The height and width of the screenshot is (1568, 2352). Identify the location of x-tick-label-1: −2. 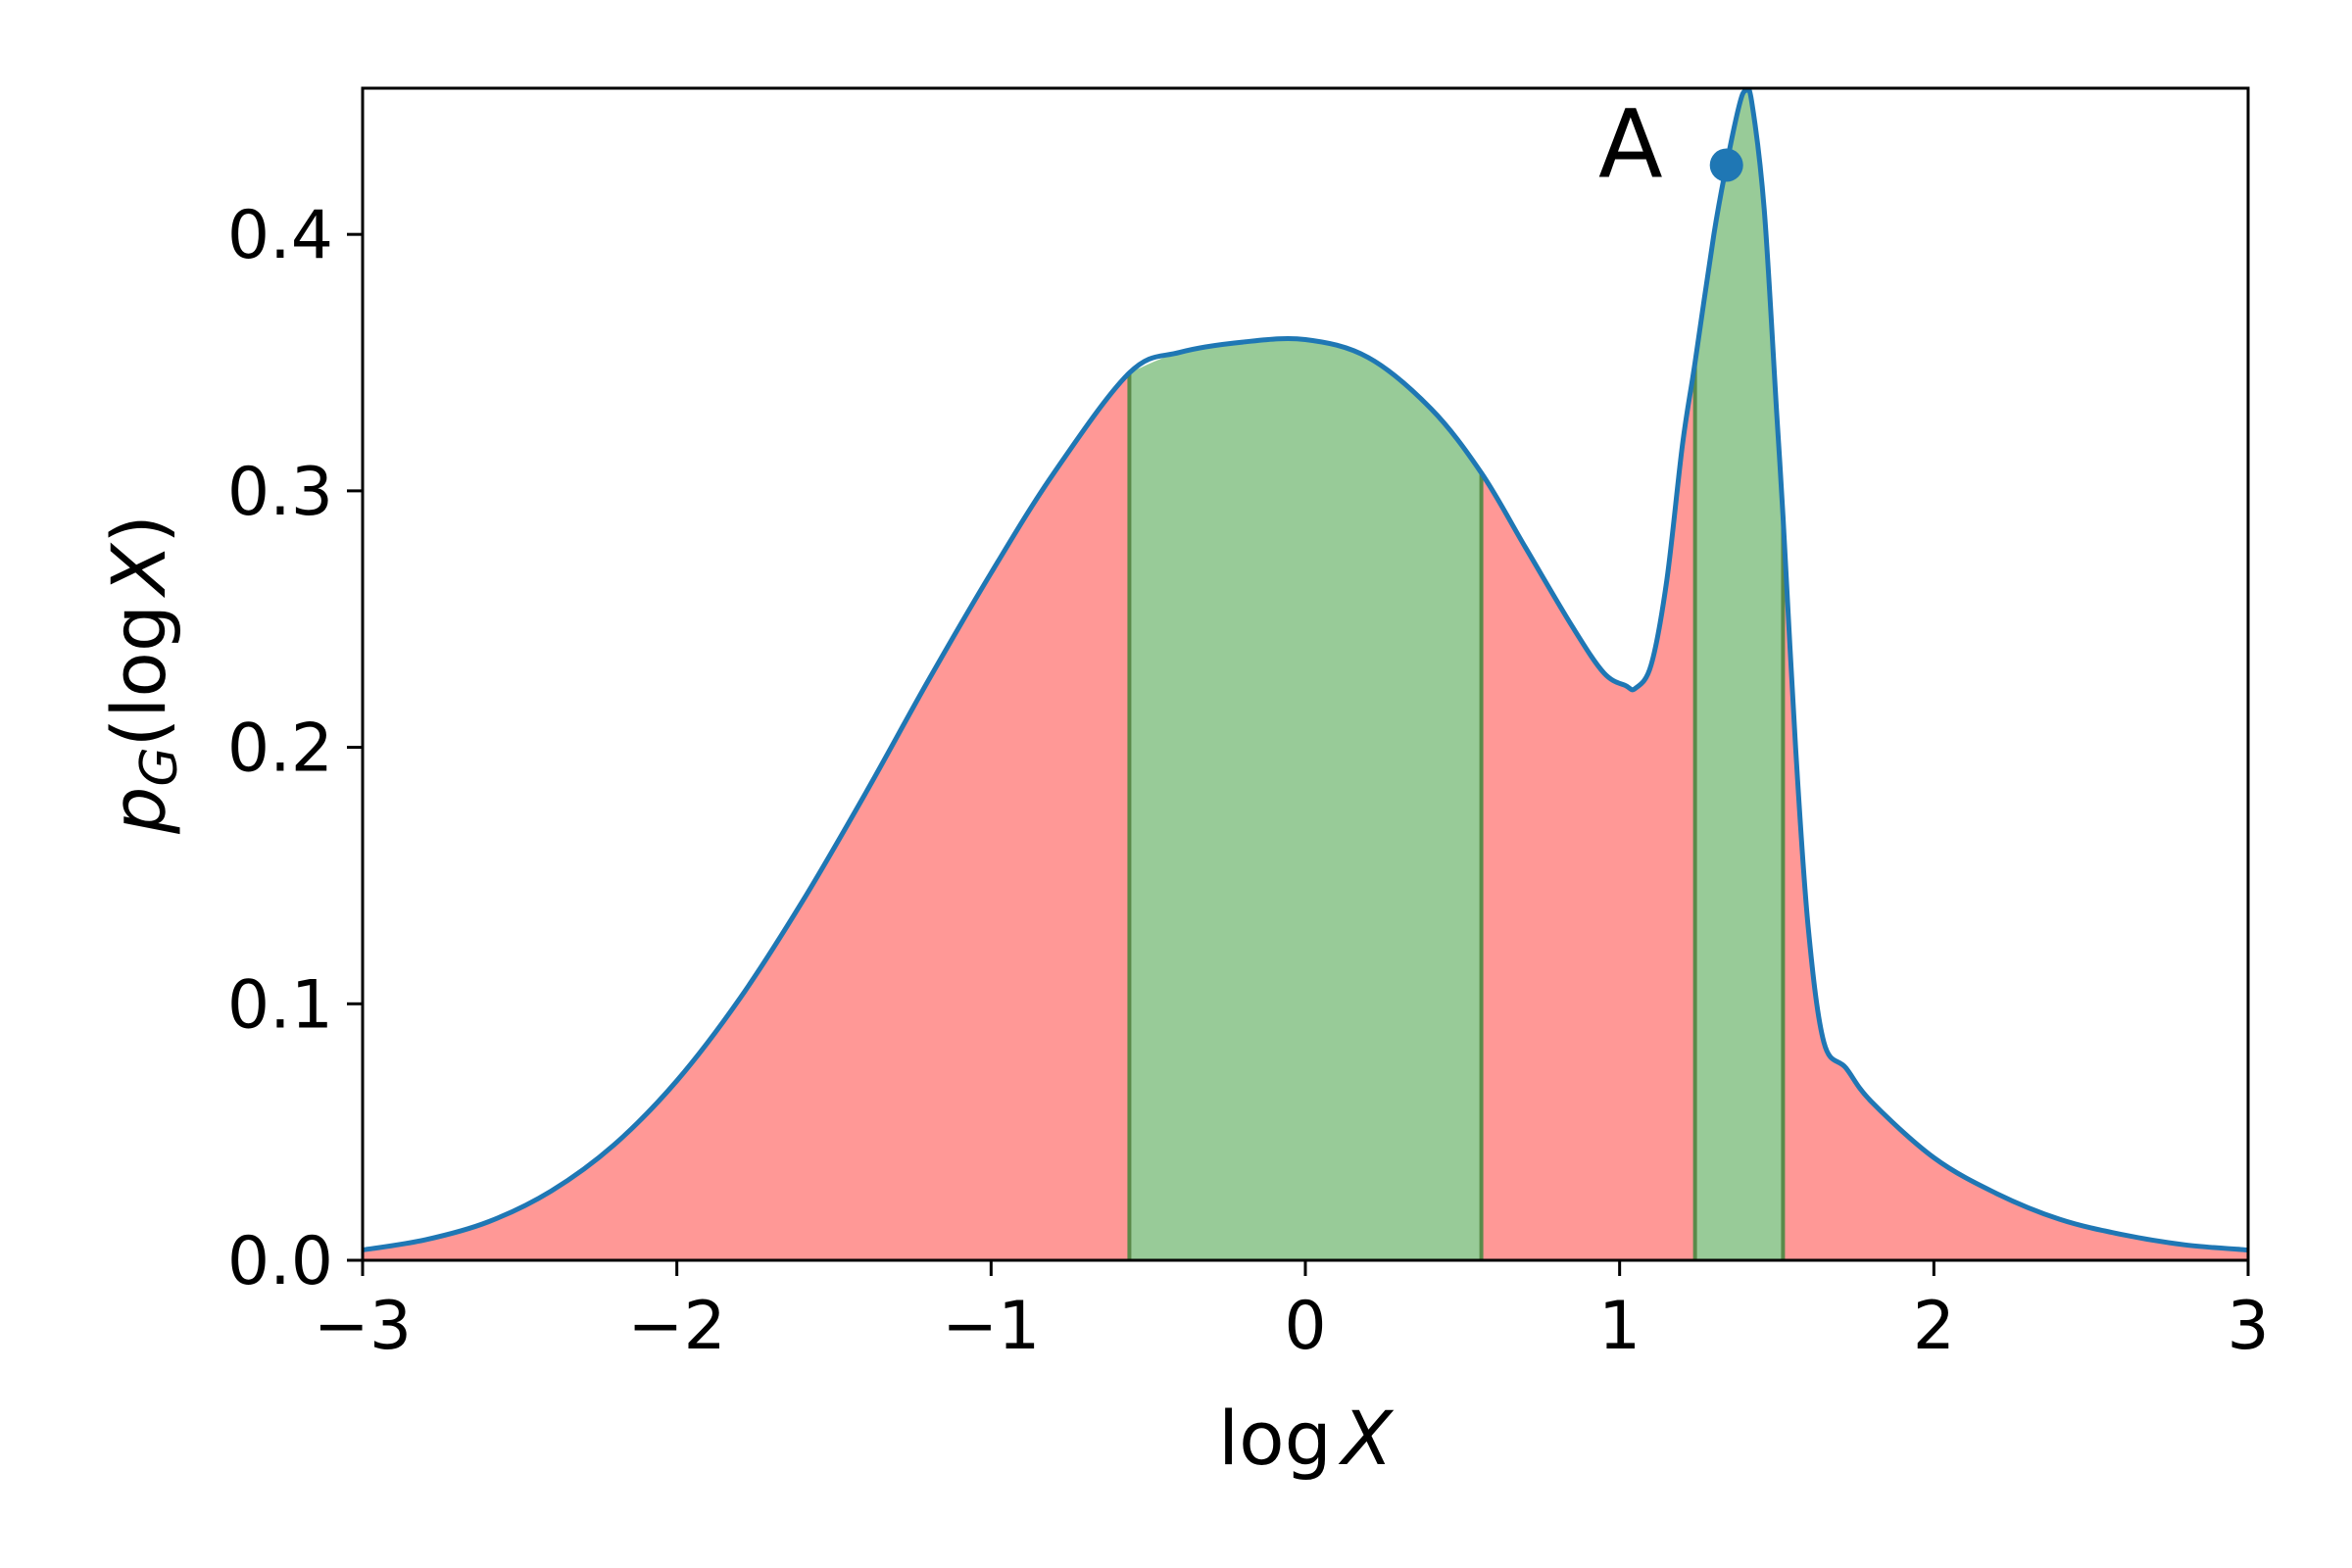
(677, 1326).